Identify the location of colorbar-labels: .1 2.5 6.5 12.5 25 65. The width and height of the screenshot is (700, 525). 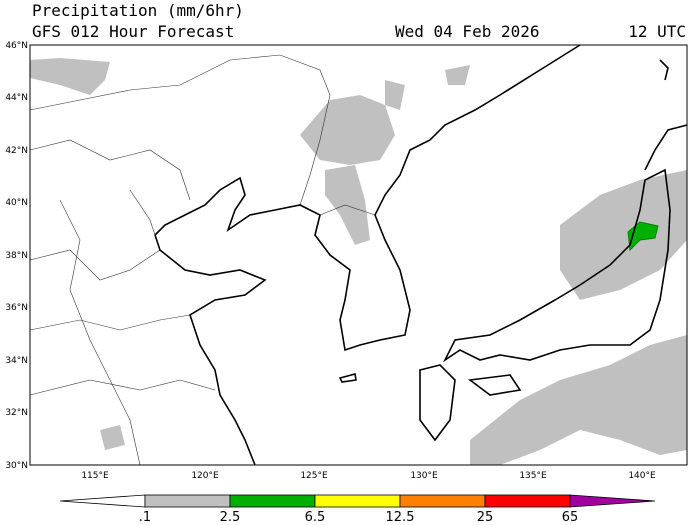
(358, 517).